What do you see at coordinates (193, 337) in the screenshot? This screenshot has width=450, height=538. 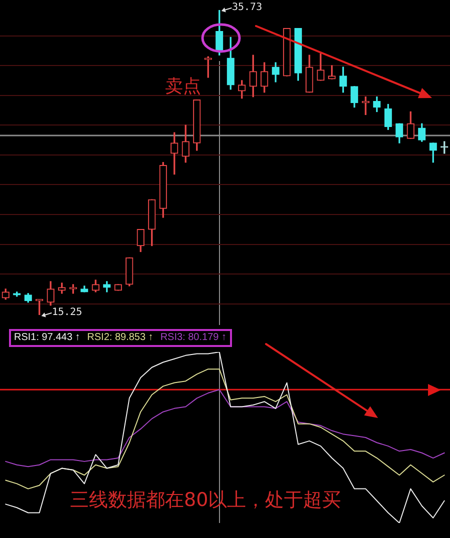 I see `text: RSI3: 80.179 ↑` at bounding box center [193, 337].